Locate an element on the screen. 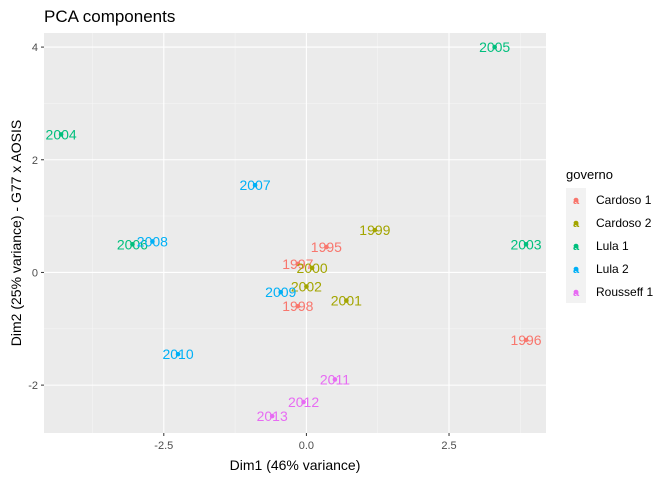  x-axis-ticks: -2.5 0.0 2.5 is located at coordinates (305, 442).